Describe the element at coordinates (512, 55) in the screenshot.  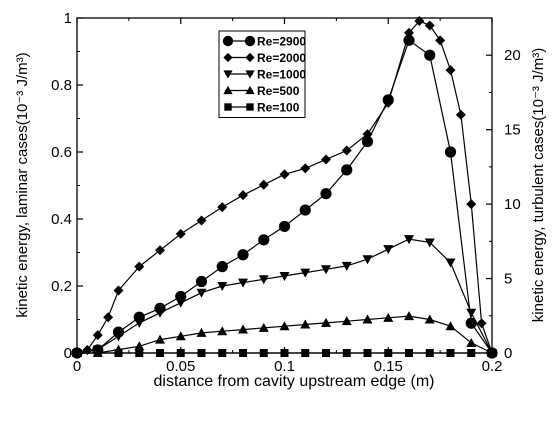
I see `y-right-tick-label: 20` at that location.